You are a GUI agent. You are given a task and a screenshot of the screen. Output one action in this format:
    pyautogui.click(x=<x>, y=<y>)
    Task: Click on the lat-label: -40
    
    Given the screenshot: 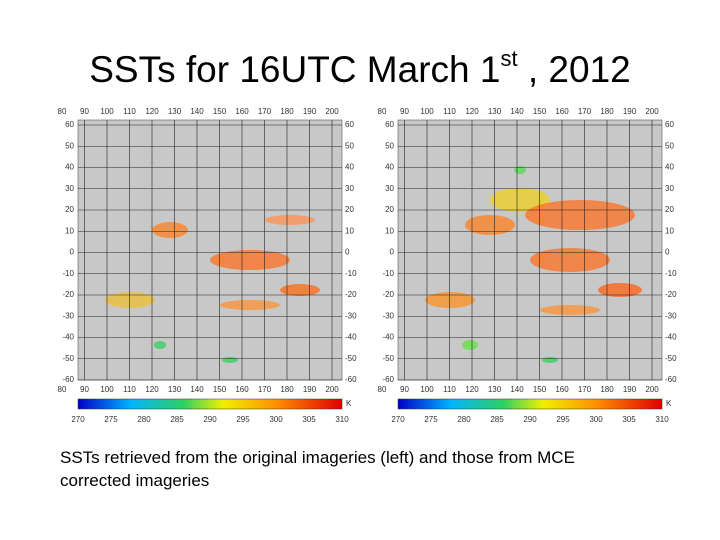 What is the action you would take?
    pyautogui.click(x=671, y=337)
    